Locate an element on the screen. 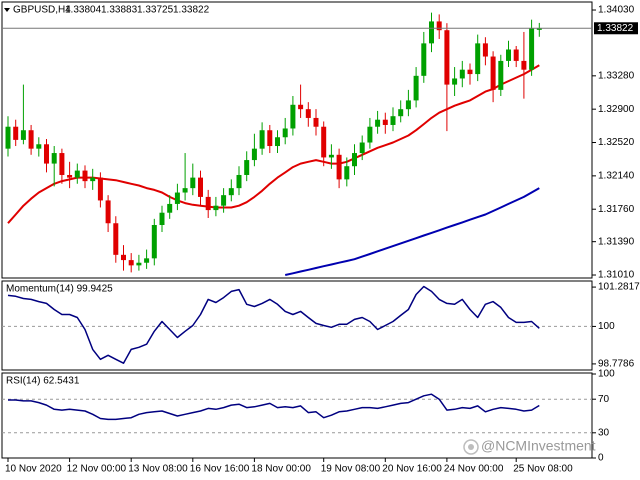 Image resolution: width=640 pixels, height=480 pixels. x-tick-label: 10 Nov 2020 is located at coordinates (33, 469).